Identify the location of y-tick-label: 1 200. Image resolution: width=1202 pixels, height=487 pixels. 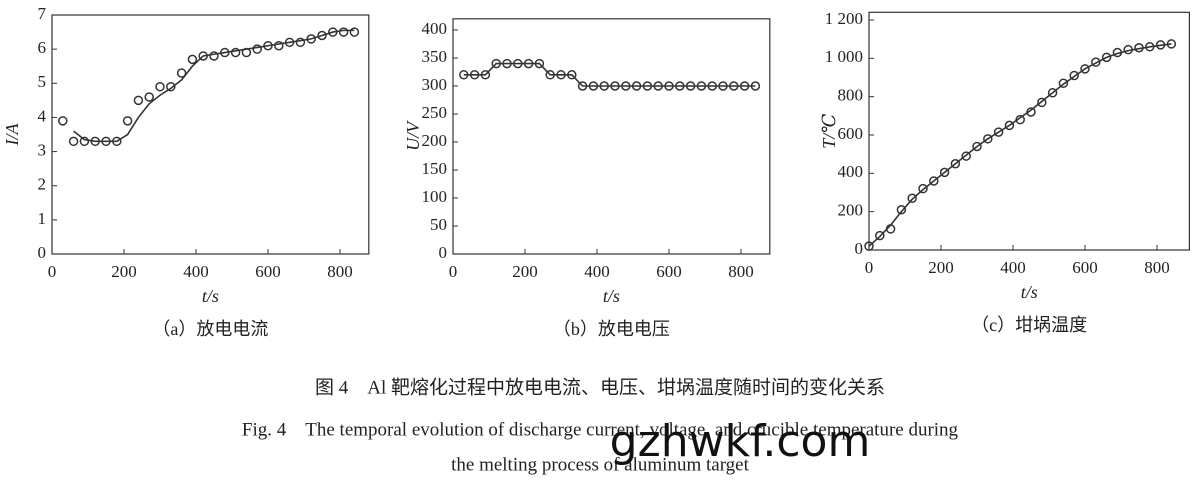
(844, 18).